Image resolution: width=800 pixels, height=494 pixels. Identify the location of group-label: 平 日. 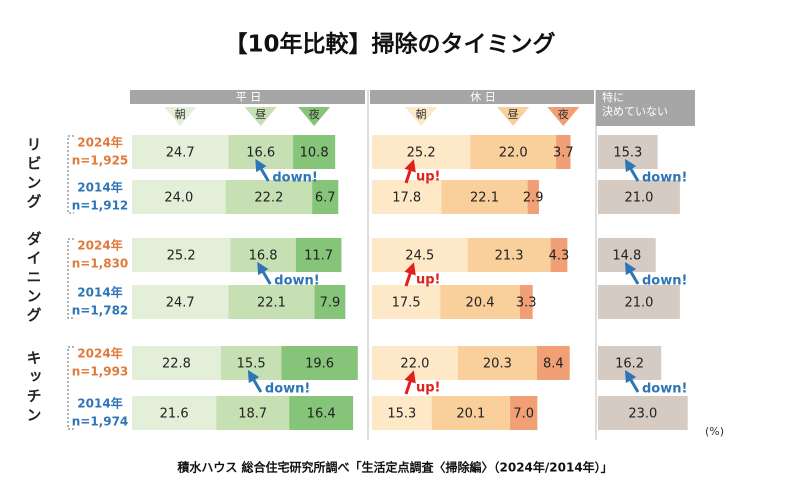
(249, 97).